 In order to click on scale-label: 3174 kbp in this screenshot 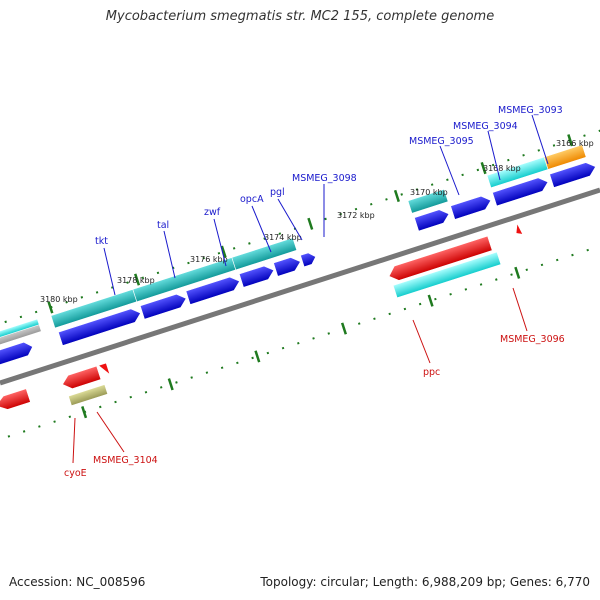, I will do `click(283, 237)`.